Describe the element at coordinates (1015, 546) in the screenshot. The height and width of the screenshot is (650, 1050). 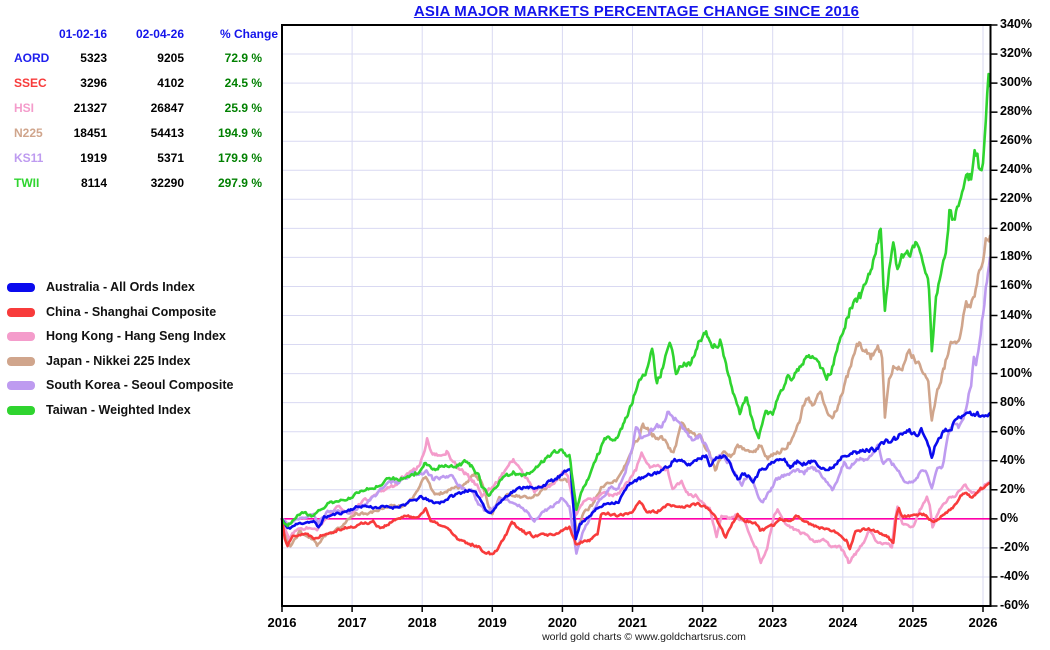
I see `y-axis-label: -20%` at that location.